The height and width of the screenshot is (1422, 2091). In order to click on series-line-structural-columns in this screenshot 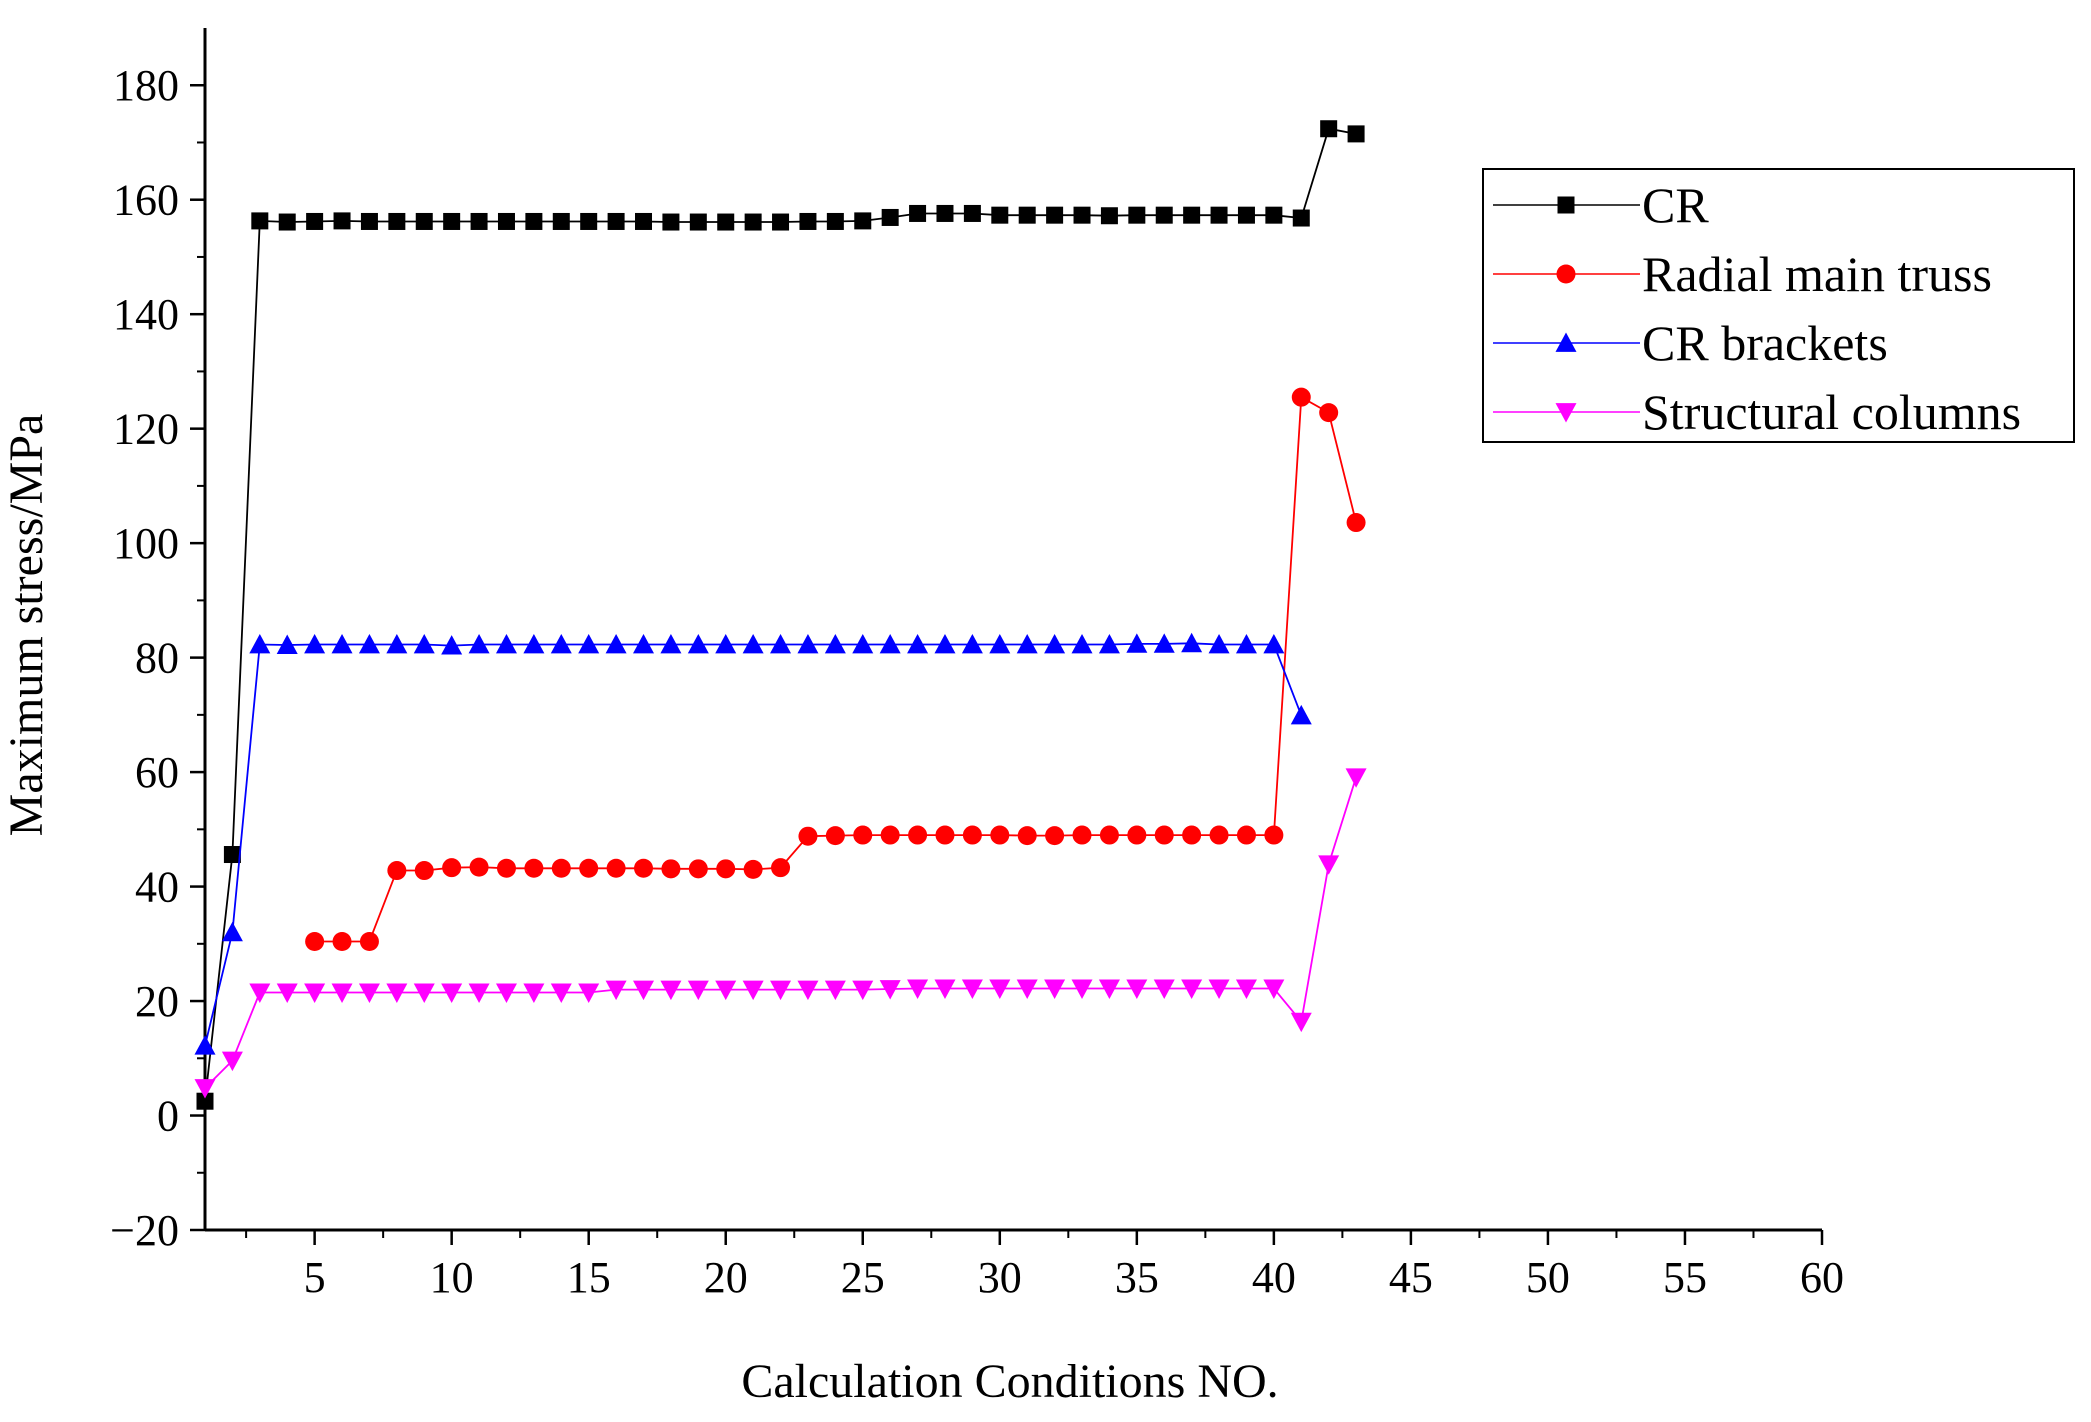, I will do `click(780, 932)`.